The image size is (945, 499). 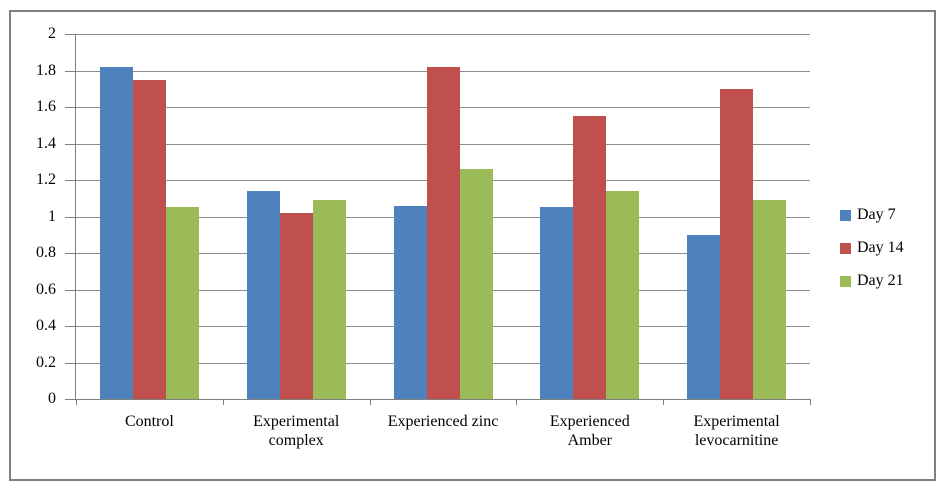 I want to click on bar-day-21-experimental-complex, so click(x=329, y=299).